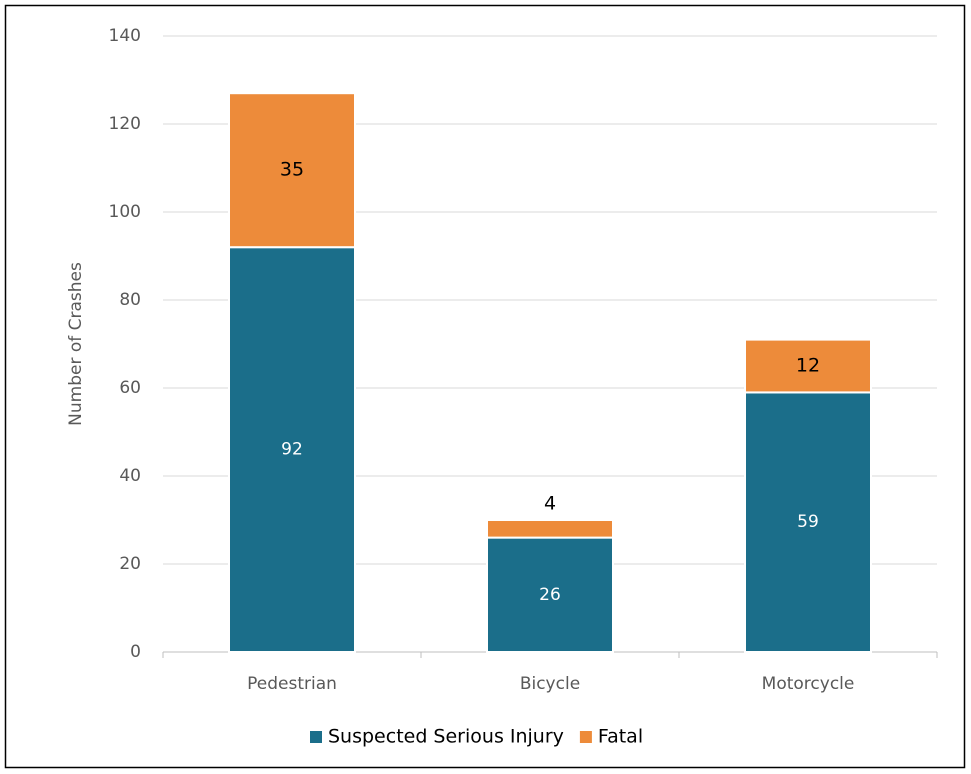 The height and width of the screenshot is (774, 971). What do you see at coordinates (130, 476) in the screenshot?
I see `y-tick-label: 40` at bounding box center [130, 476].